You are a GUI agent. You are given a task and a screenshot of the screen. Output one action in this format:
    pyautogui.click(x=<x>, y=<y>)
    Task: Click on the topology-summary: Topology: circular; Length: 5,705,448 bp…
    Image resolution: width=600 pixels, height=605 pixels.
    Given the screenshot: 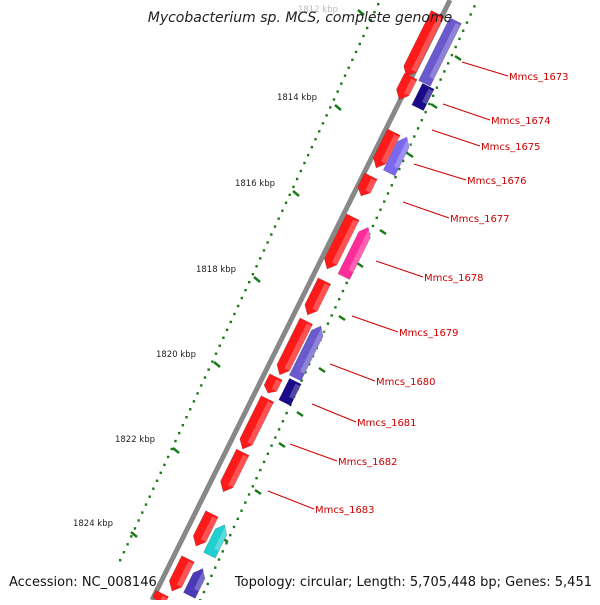 What is the action you would take?
    pyautogui.click(x=413, y=582)
    